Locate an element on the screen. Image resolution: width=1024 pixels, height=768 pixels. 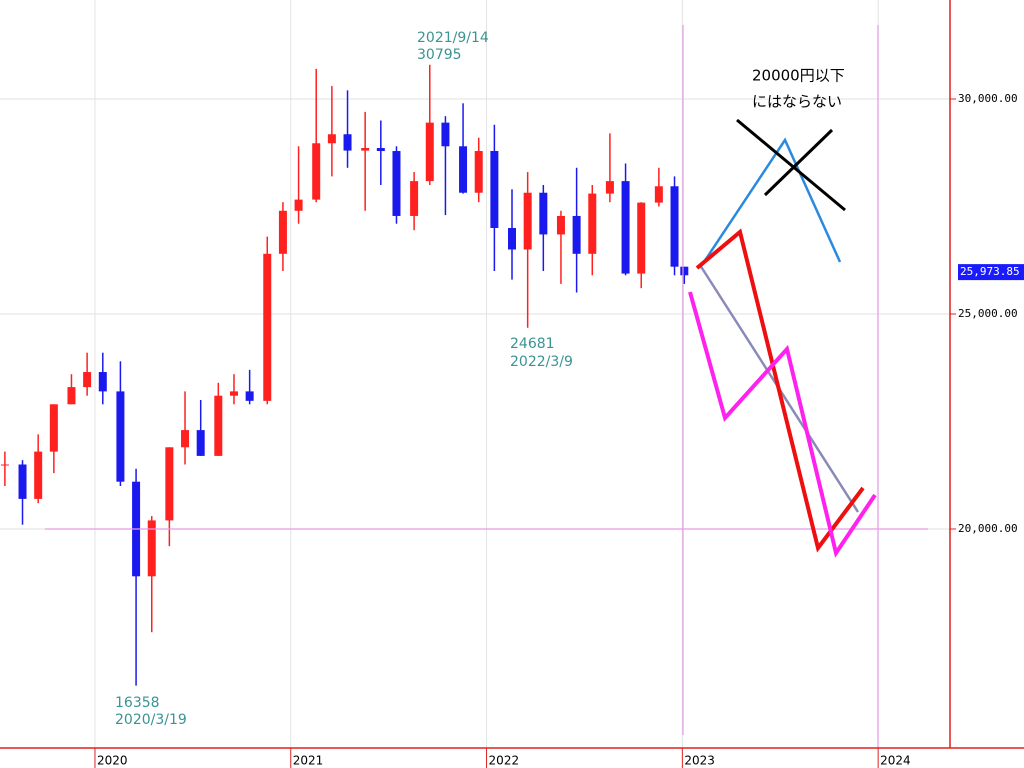
annotation: 30795 is located at coordinates (439, 55).